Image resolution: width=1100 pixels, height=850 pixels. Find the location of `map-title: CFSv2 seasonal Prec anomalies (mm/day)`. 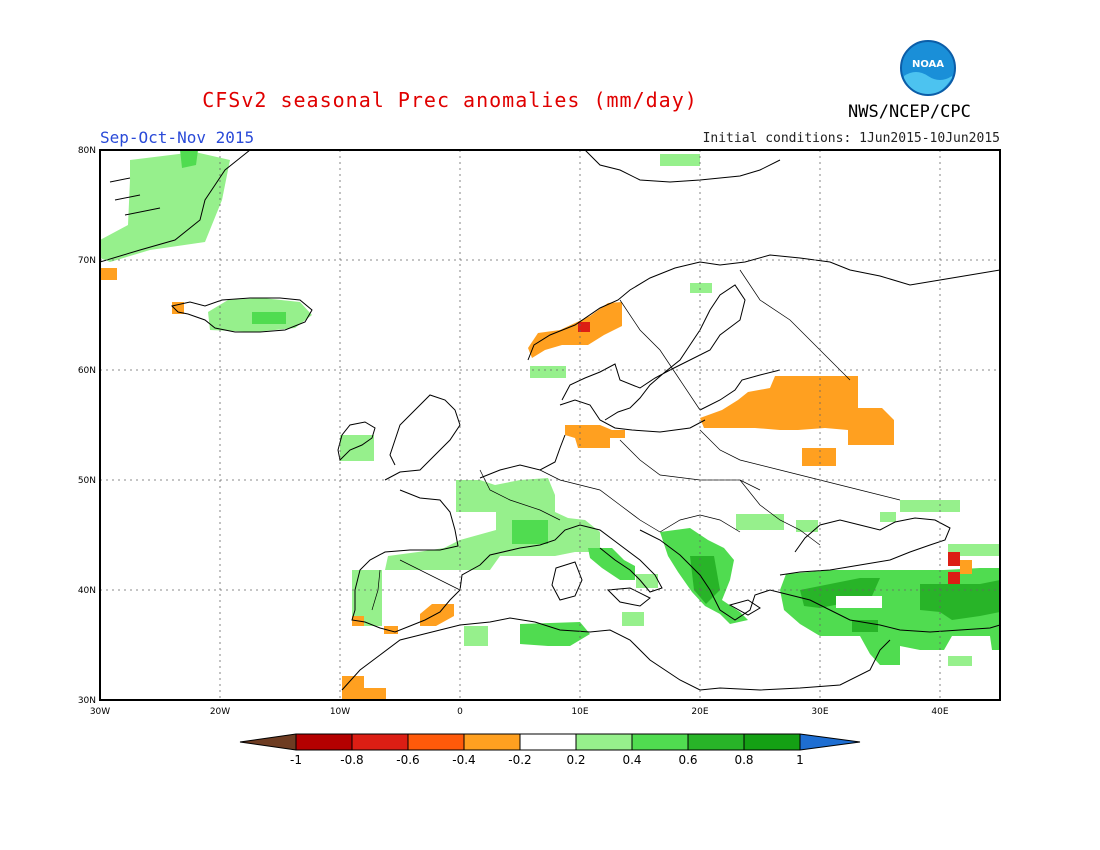

map-title: CFSv2 seasonal Prec anomalies (mm/day) is located at coordinates (450, 100).